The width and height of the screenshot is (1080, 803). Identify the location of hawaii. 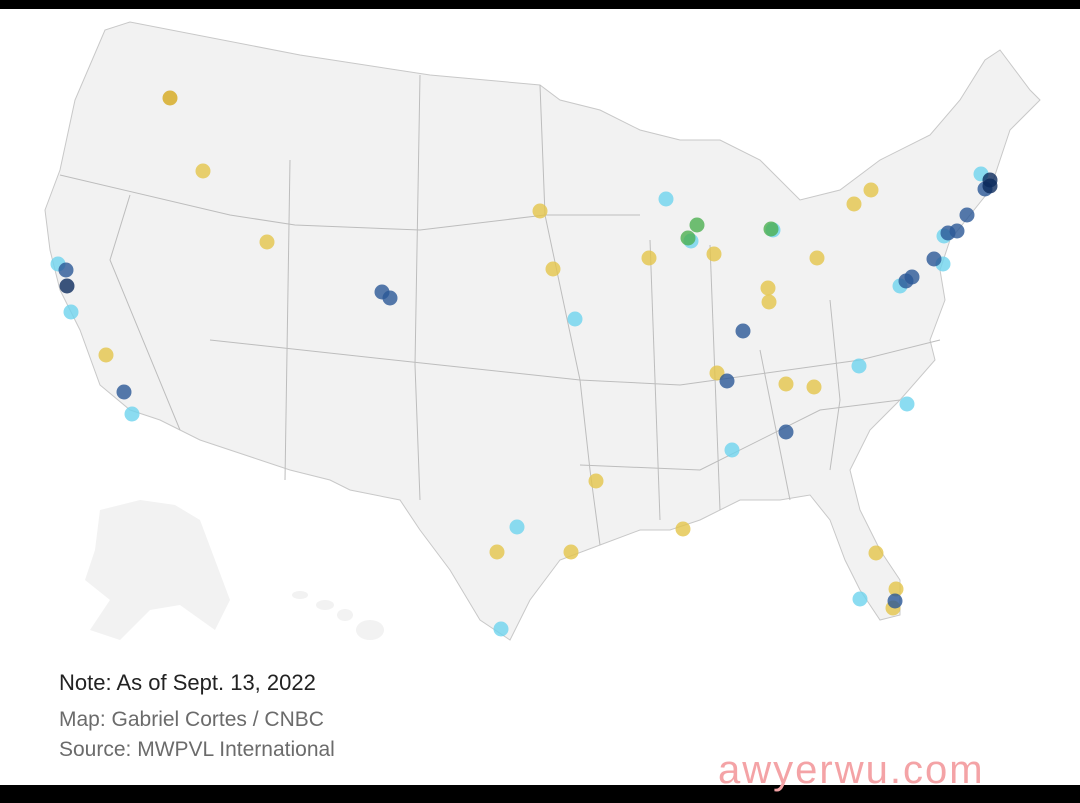
(338, 615).